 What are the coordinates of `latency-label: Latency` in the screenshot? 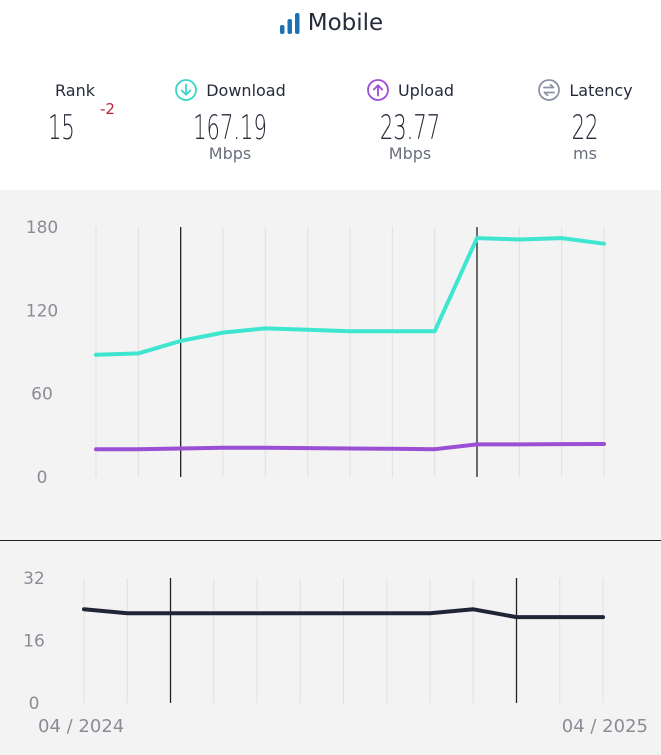 It's located at (601, 90).